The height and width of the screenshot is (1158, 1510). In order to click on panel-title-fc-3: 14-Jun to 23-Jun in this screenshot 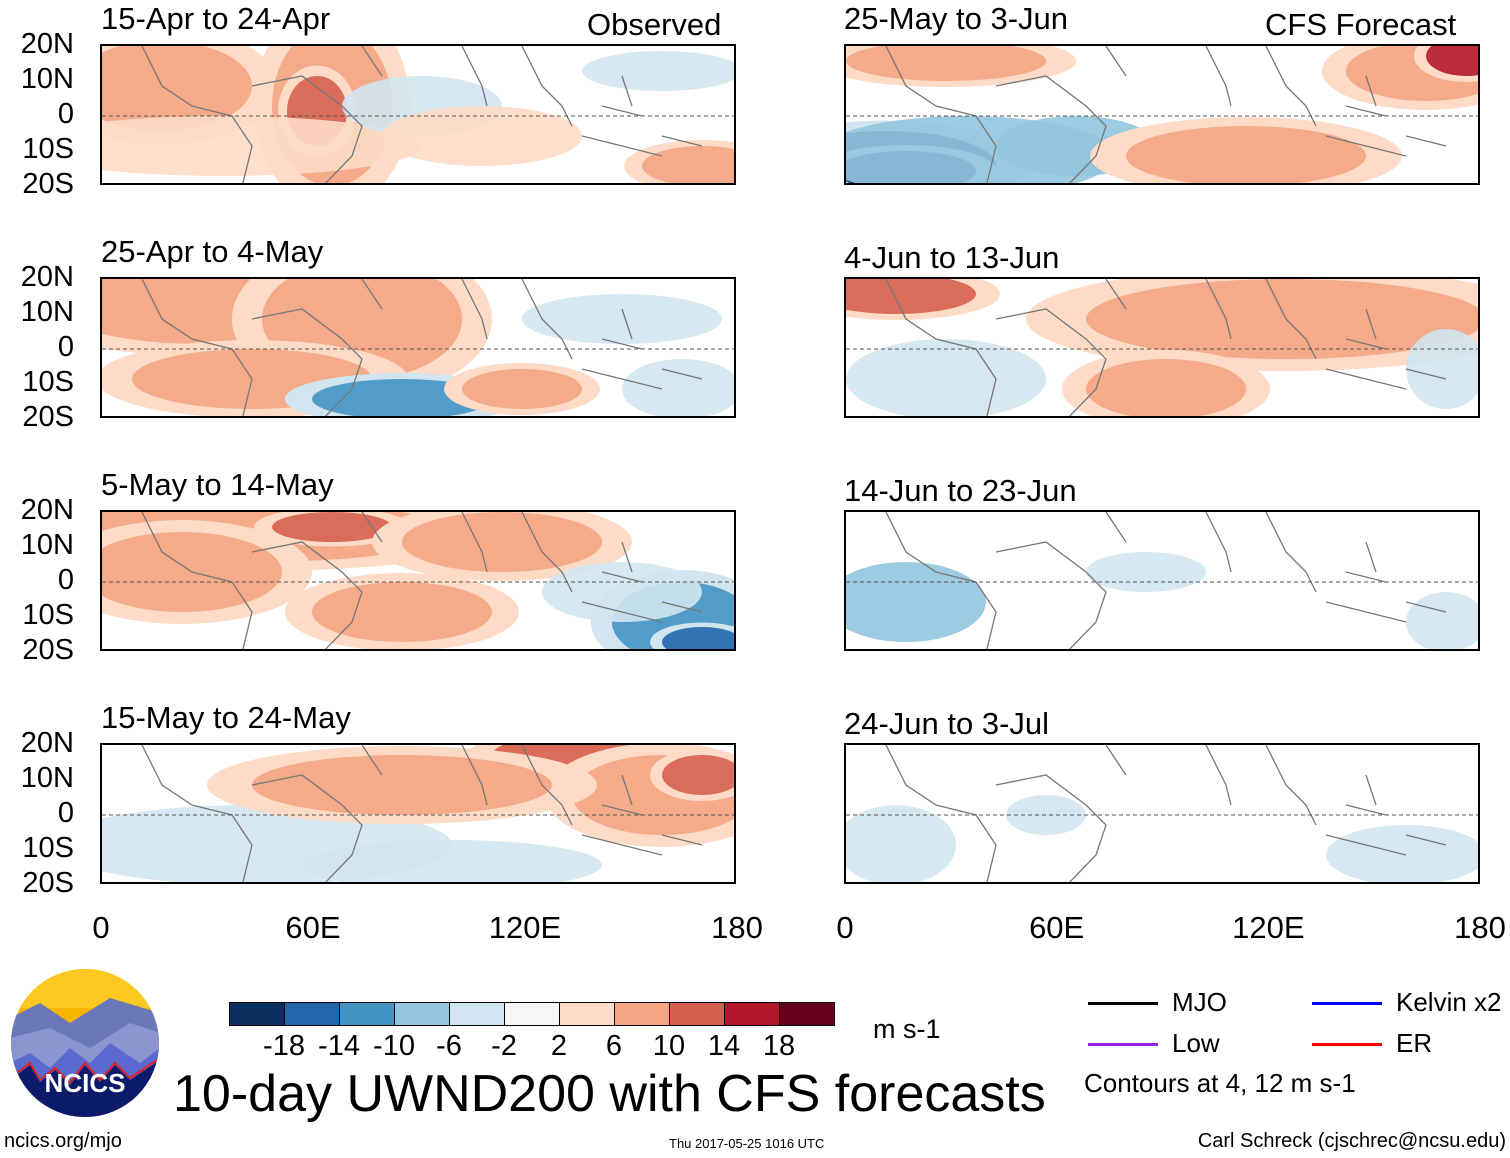, I will do `click(960, 490)`.